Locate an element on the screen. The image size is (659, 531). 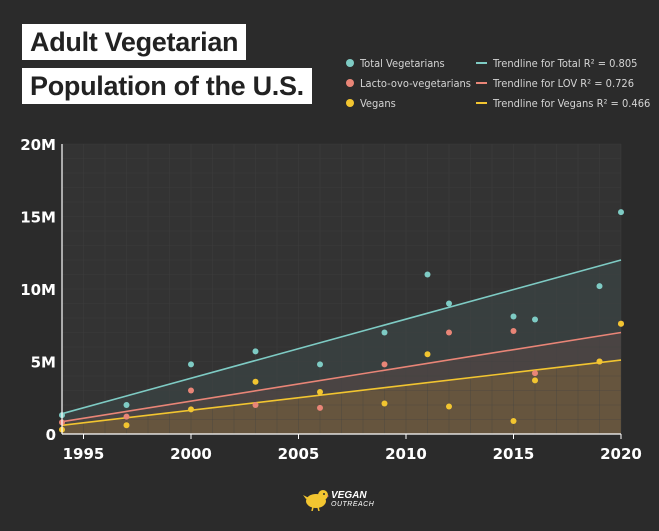
legend-marker-total is located at coordinates (350, 63).